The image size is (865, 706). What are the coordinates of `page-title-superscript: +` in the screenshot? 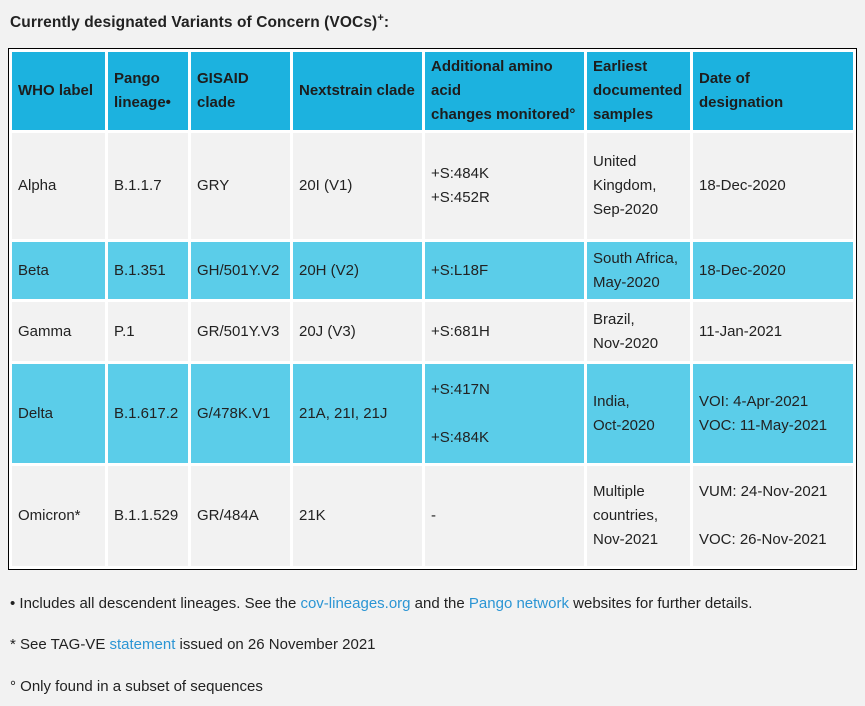 It's located at (380, 18).